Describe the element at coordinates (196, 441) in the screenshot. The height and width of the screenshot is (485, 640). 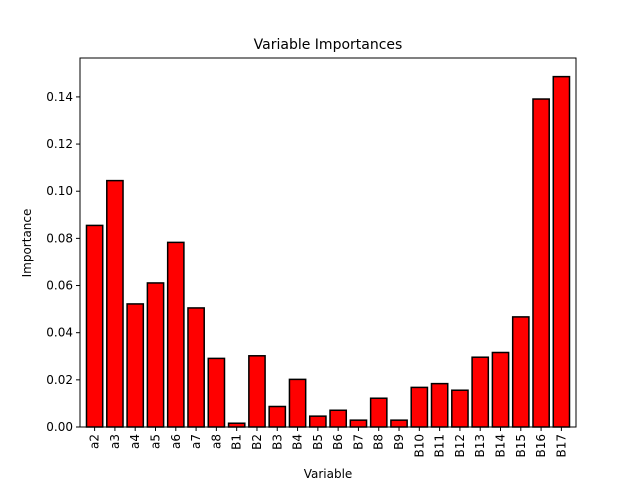
I see `x-tick-label-a7: a7` at that location.